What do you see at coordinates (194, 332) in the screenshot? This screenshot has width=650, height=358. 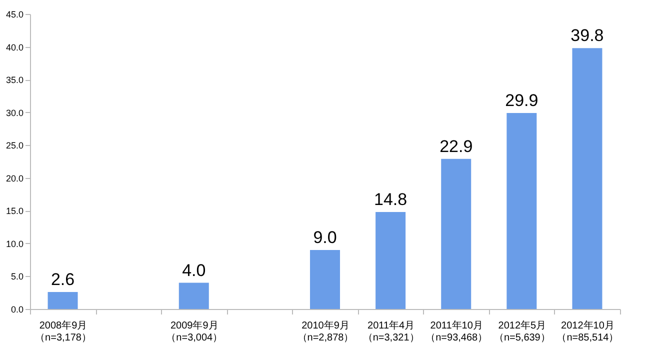 I see `x-tick-label: 2009年9月（n=3,004）` at bounding box center [194, 332].